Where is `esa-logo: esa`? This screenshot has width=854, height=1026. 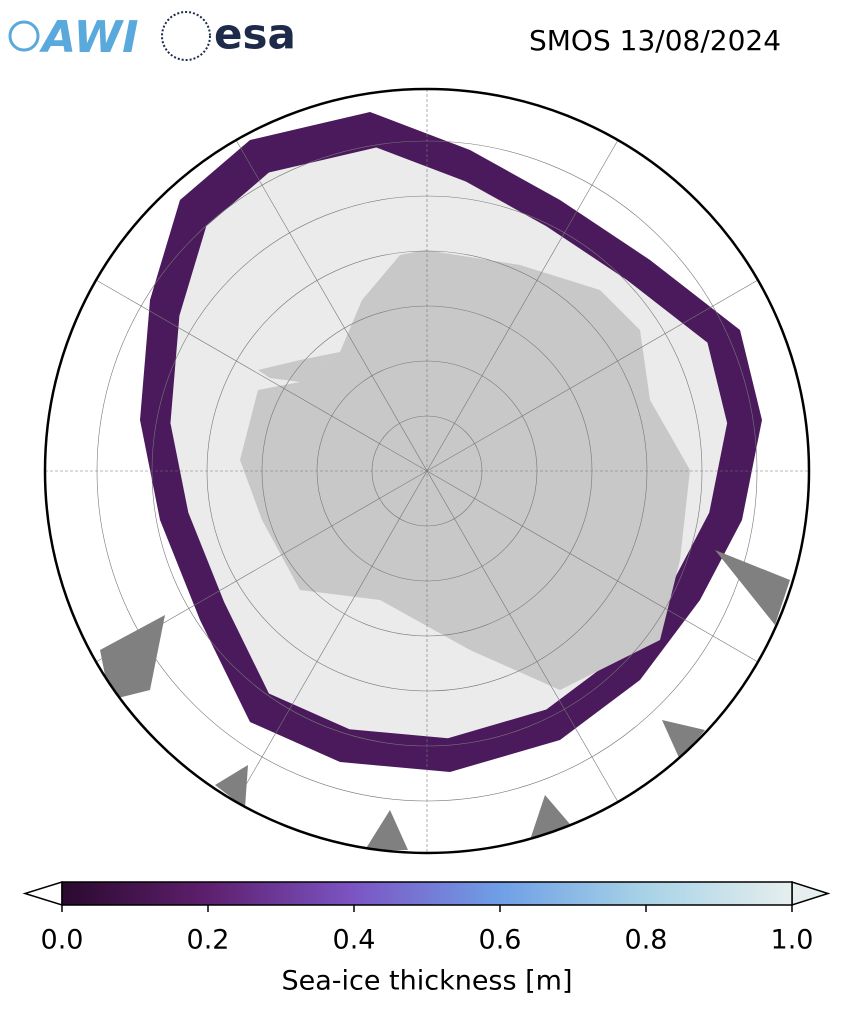 esa-logo: esa is located at coordinates (228, 35).